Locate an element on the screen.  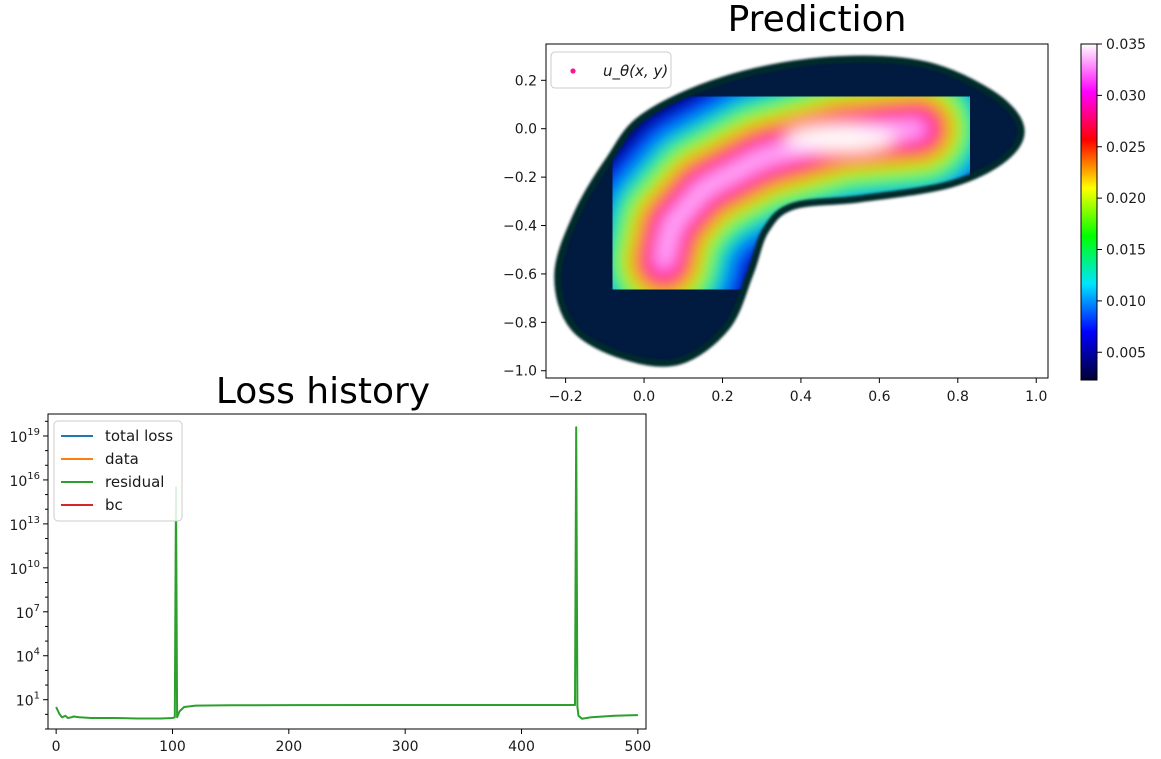
prediction-y-axis: 0.2 0.0 −0.2 −0.4 −0.6 −0.8 −1.0 is located at coordinates (524, 226).